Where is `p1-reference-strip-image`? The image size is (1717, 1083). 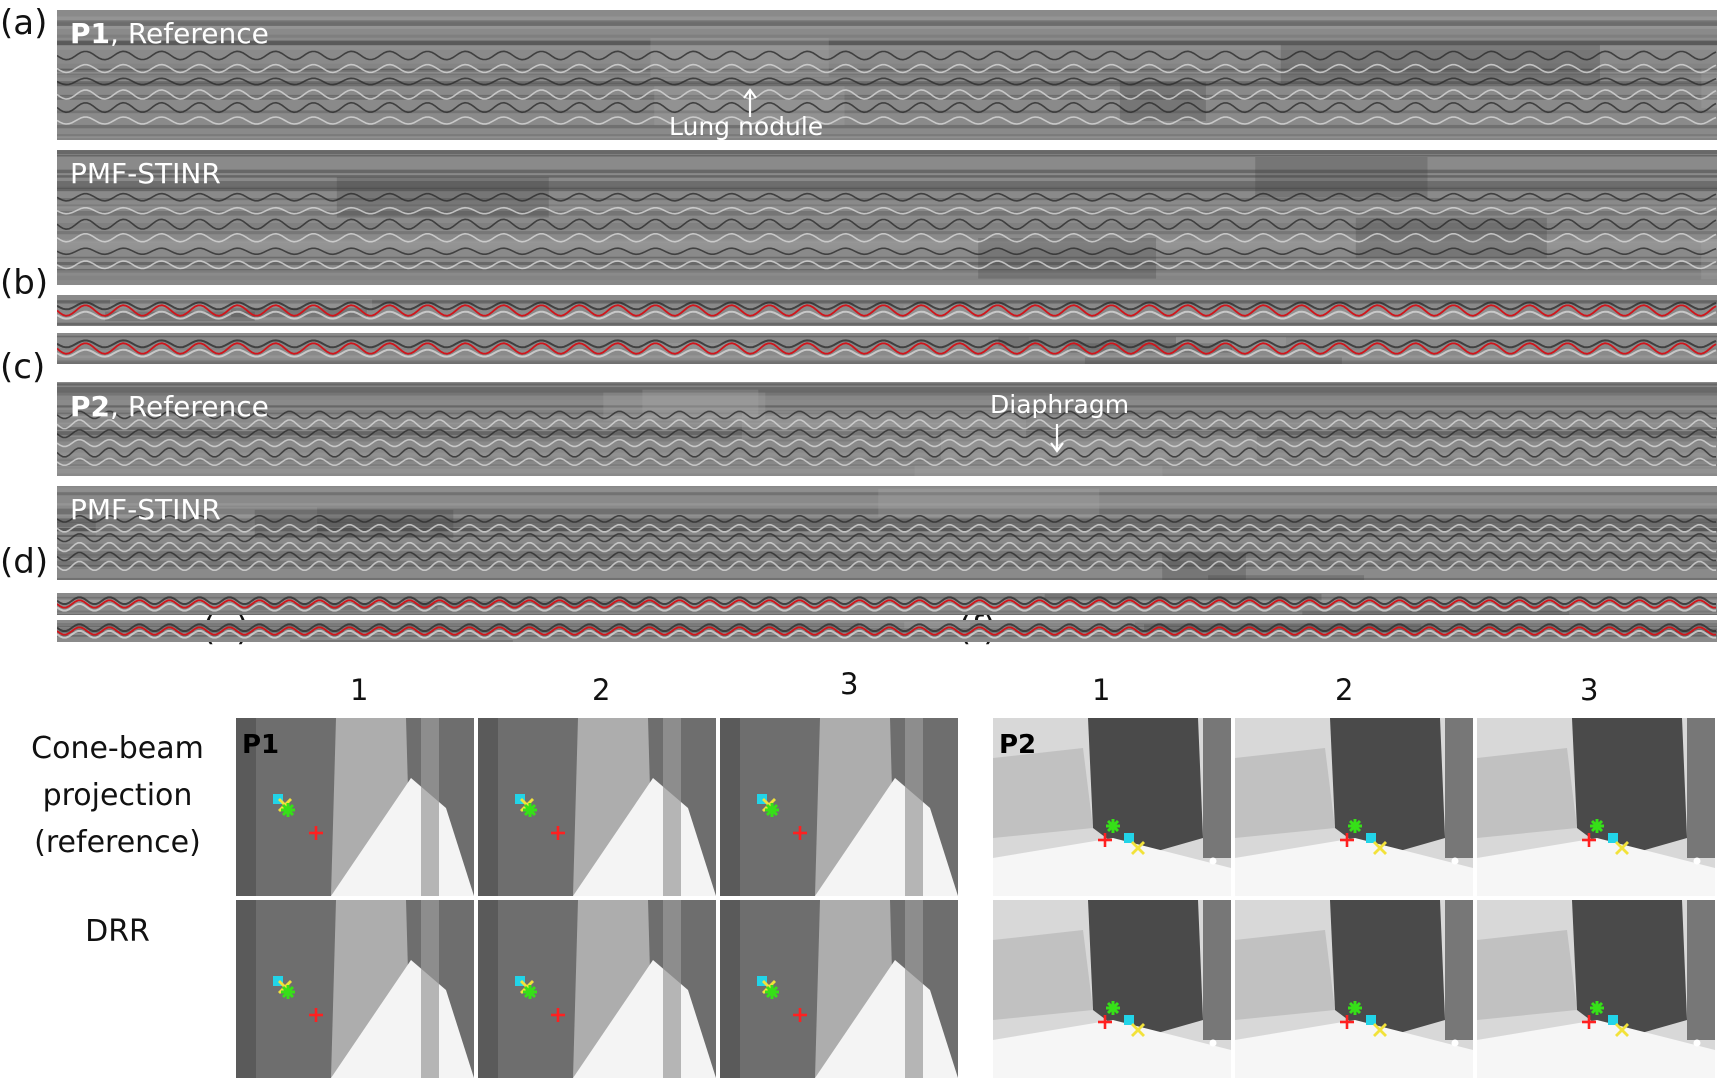
p1-reference-strip-image is located at coordinates (887, 75).